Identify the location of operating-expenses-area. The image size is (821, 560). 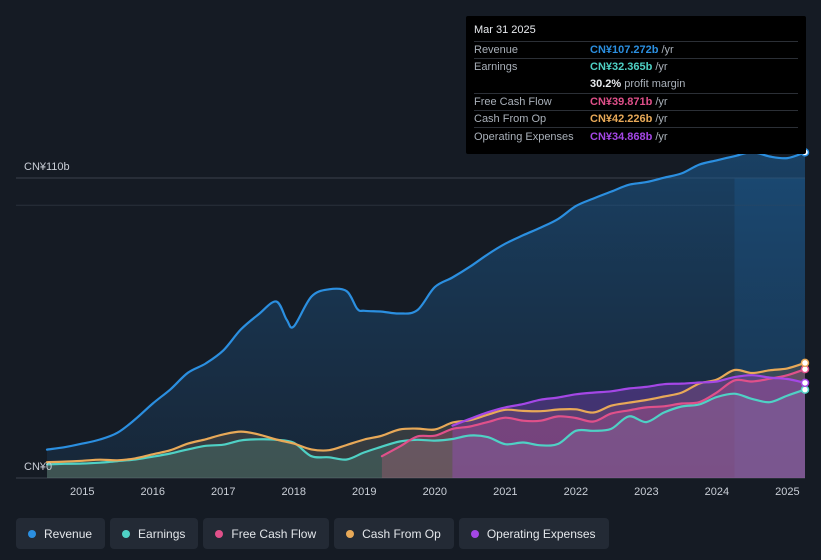
(628, 426).